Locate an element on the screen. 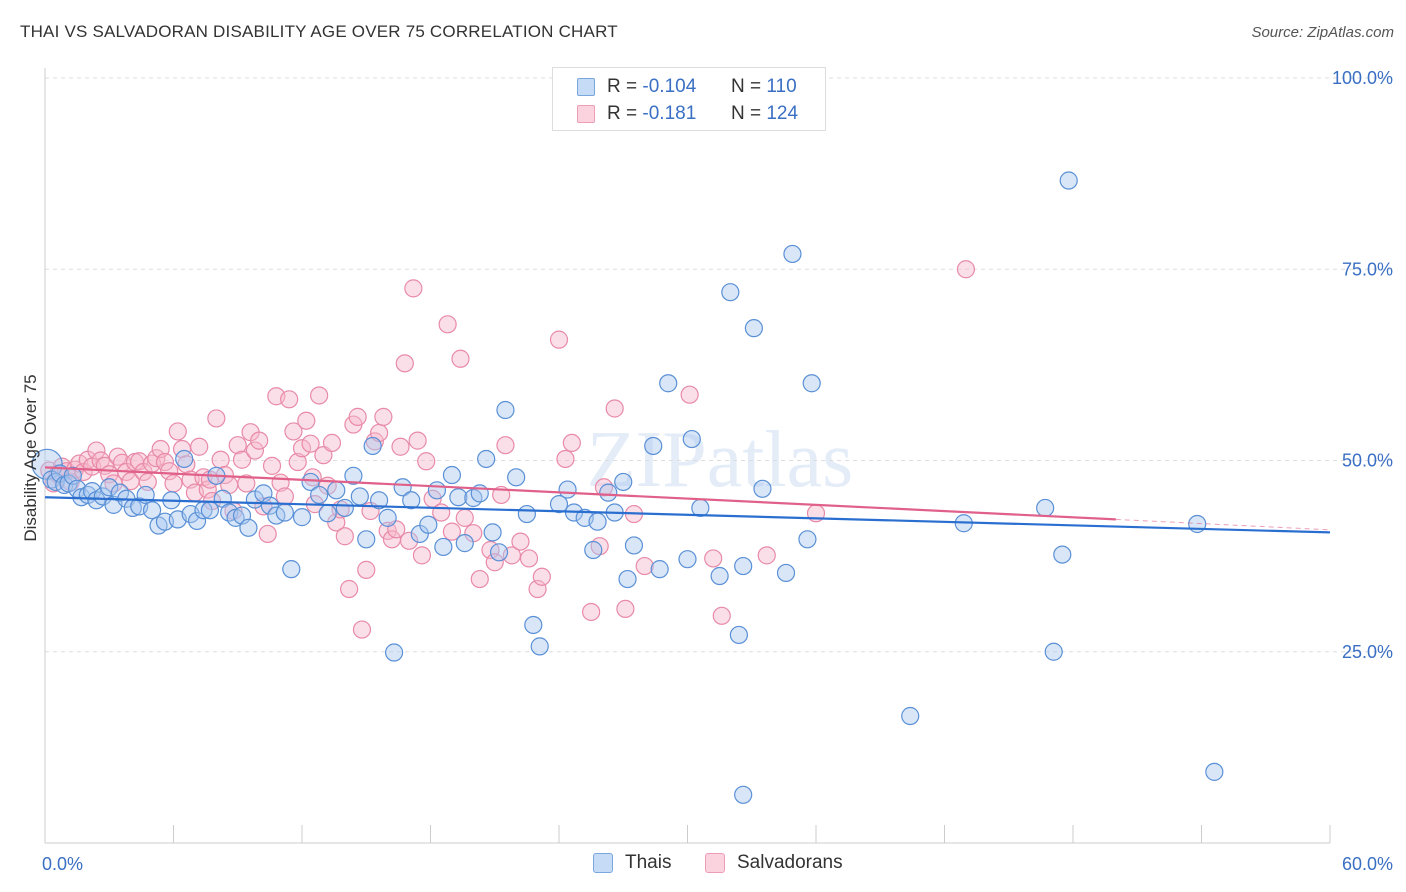 The width and height of the screenshot is (1406, 892). y-tick-label: 25.0% is located at coordinates (1367, 652).